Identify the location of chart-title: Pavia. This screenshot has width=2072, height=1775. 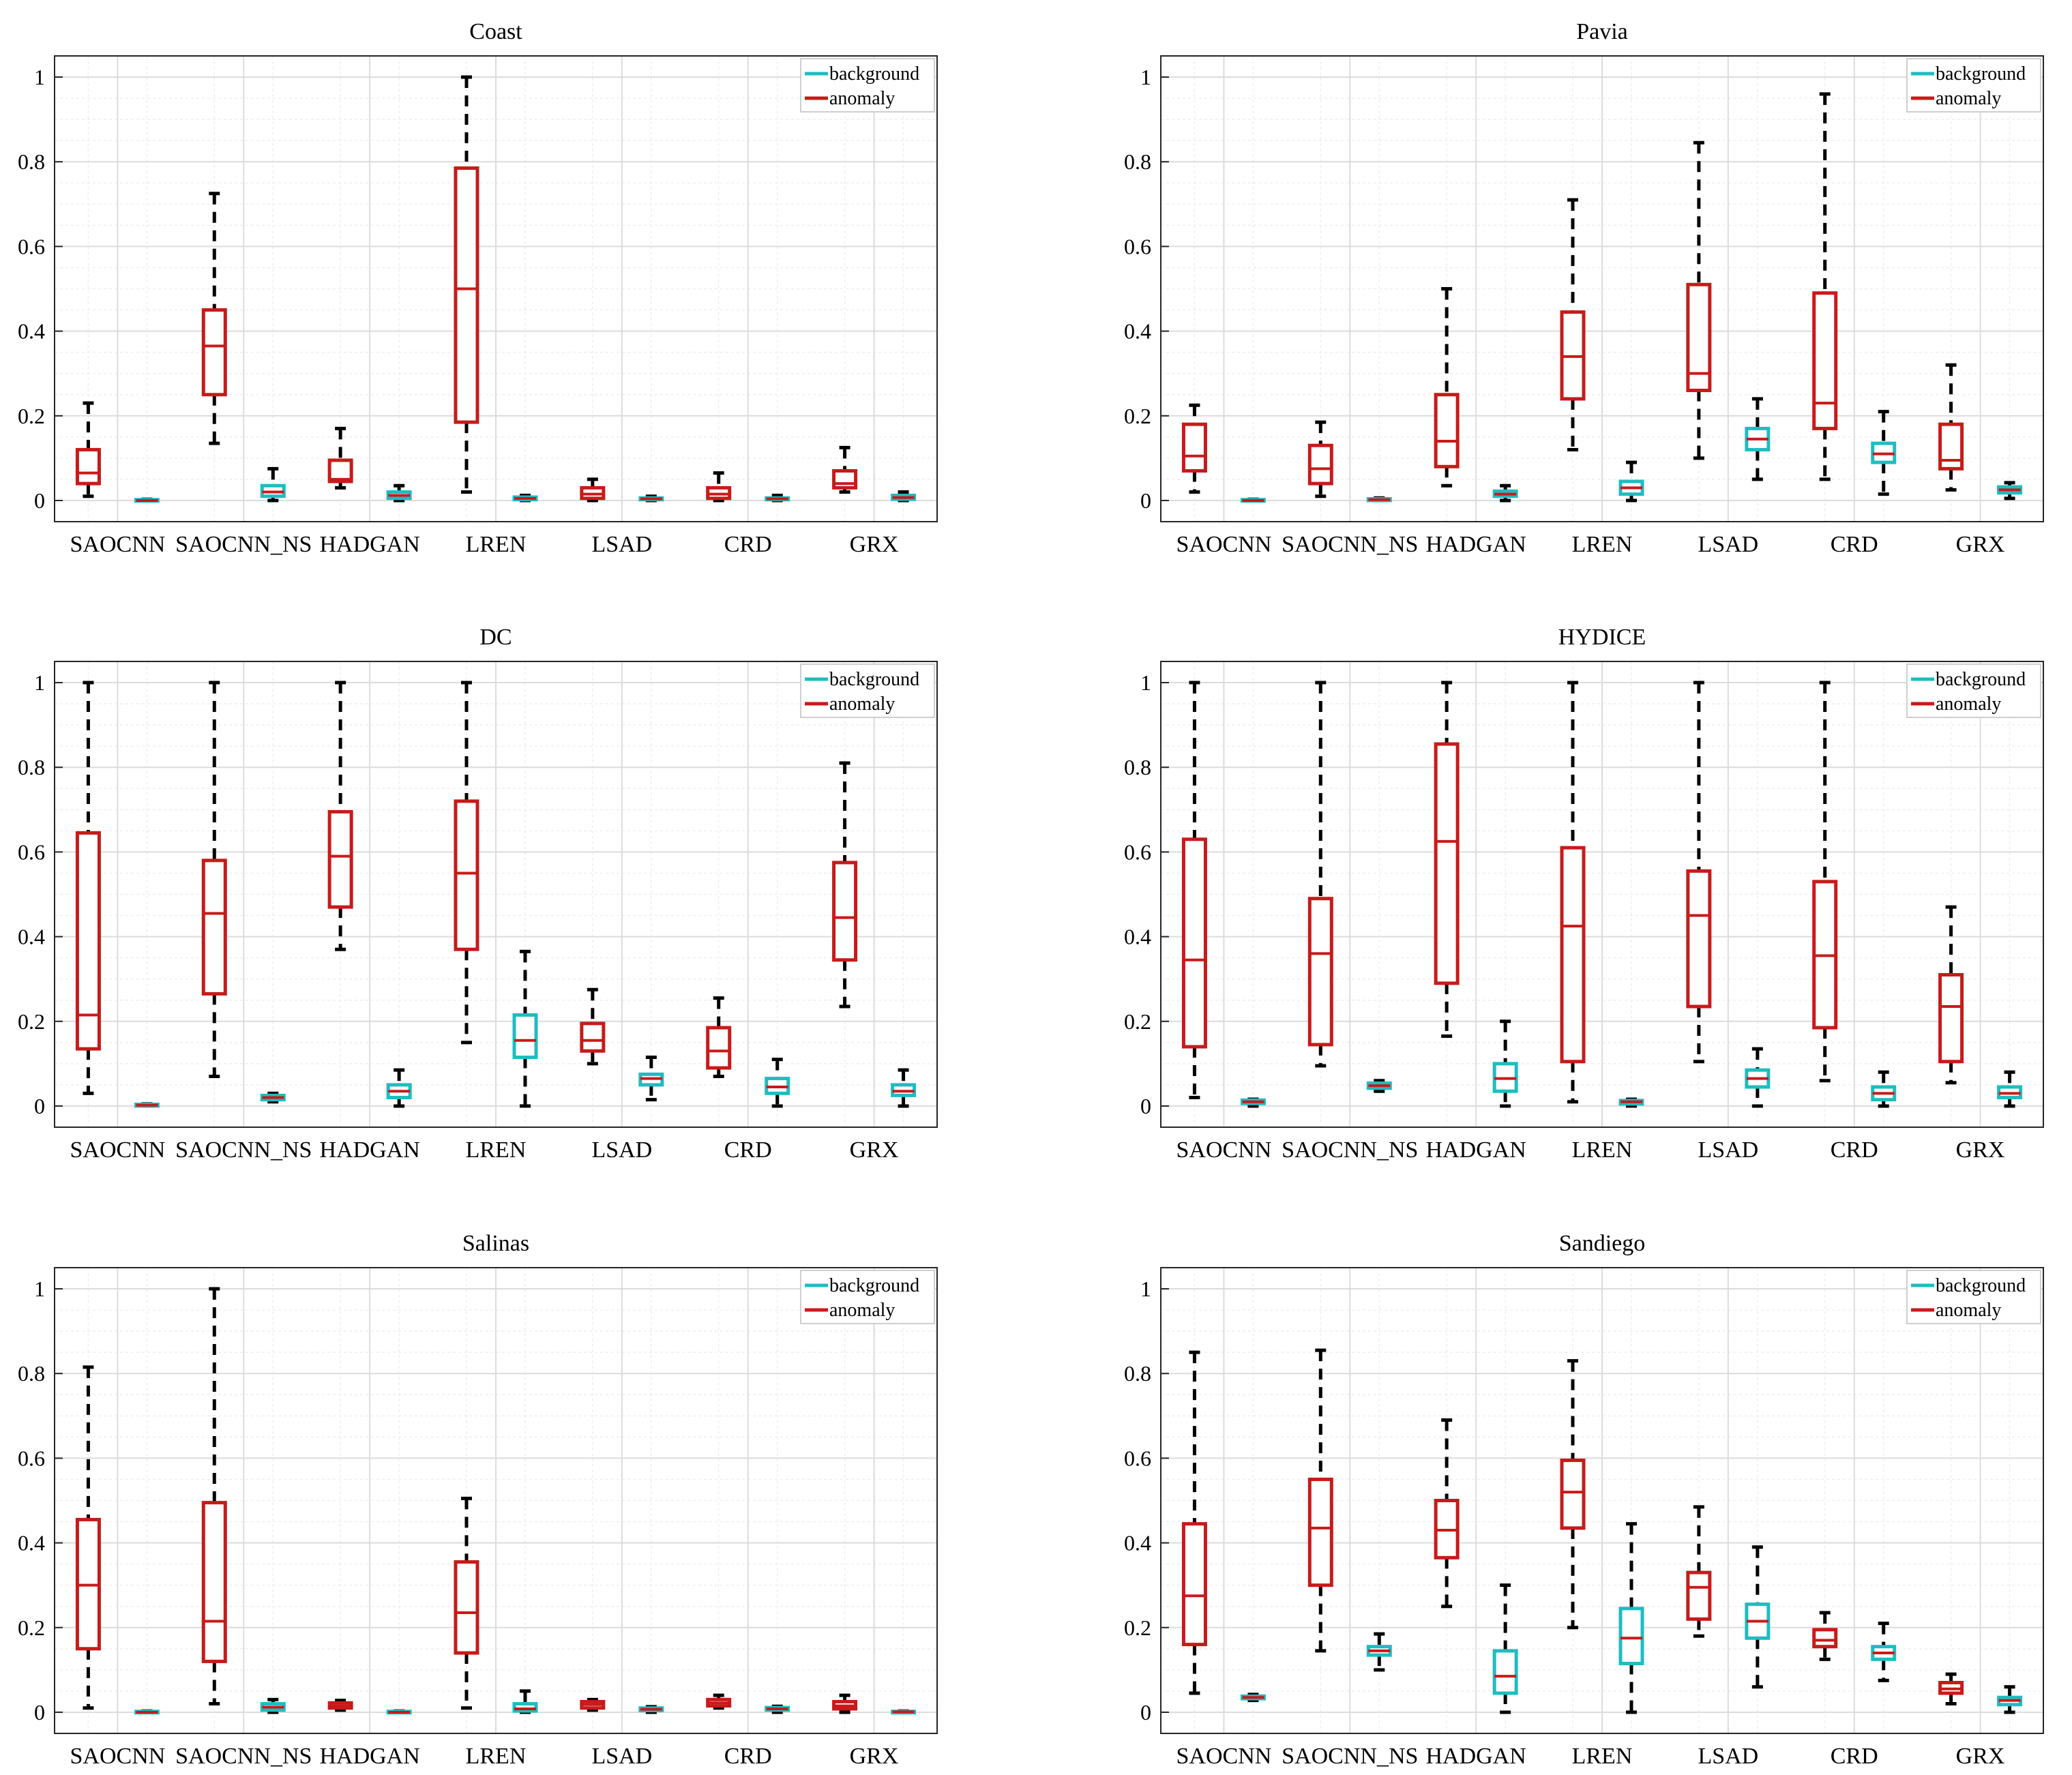
(1602, 31).